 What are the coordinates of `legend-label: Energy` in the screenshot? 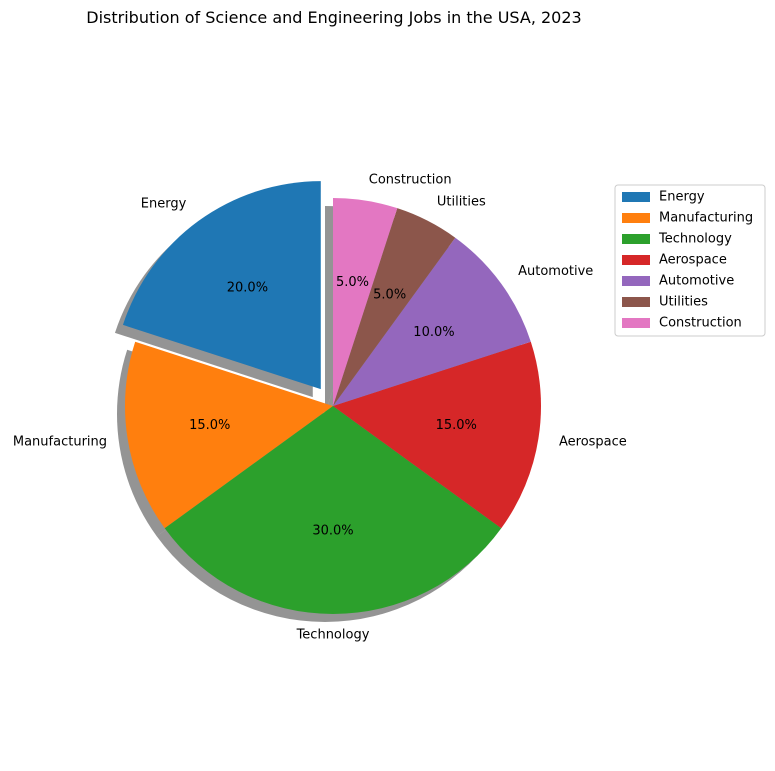 It's located at (682, 197).